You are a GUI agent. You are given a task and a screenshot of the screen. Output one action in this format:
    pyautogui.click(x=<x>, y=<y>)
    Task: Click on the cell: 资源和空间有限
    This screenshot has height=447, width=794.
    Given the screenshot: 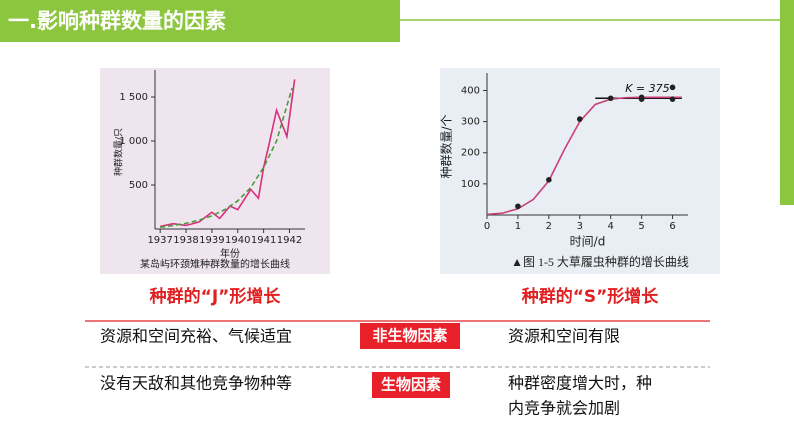 What is the action you would take?
    pyautogui.click(x=564, y=337)
    